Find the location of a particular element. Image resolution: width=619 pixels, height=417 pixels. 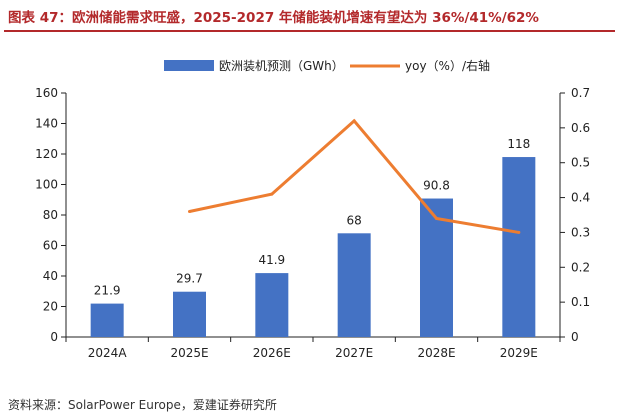

y-left-tick-label: 20 is located at coordinates (50, 307).